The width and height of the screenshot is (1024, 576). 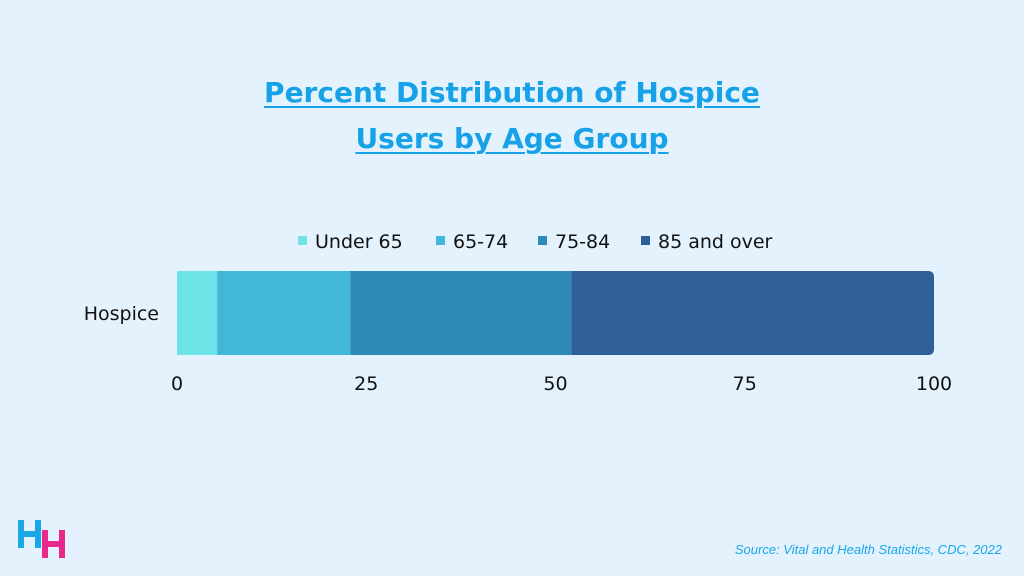 I want to click on category-labels: Hospice, so click(x=121, y=314).